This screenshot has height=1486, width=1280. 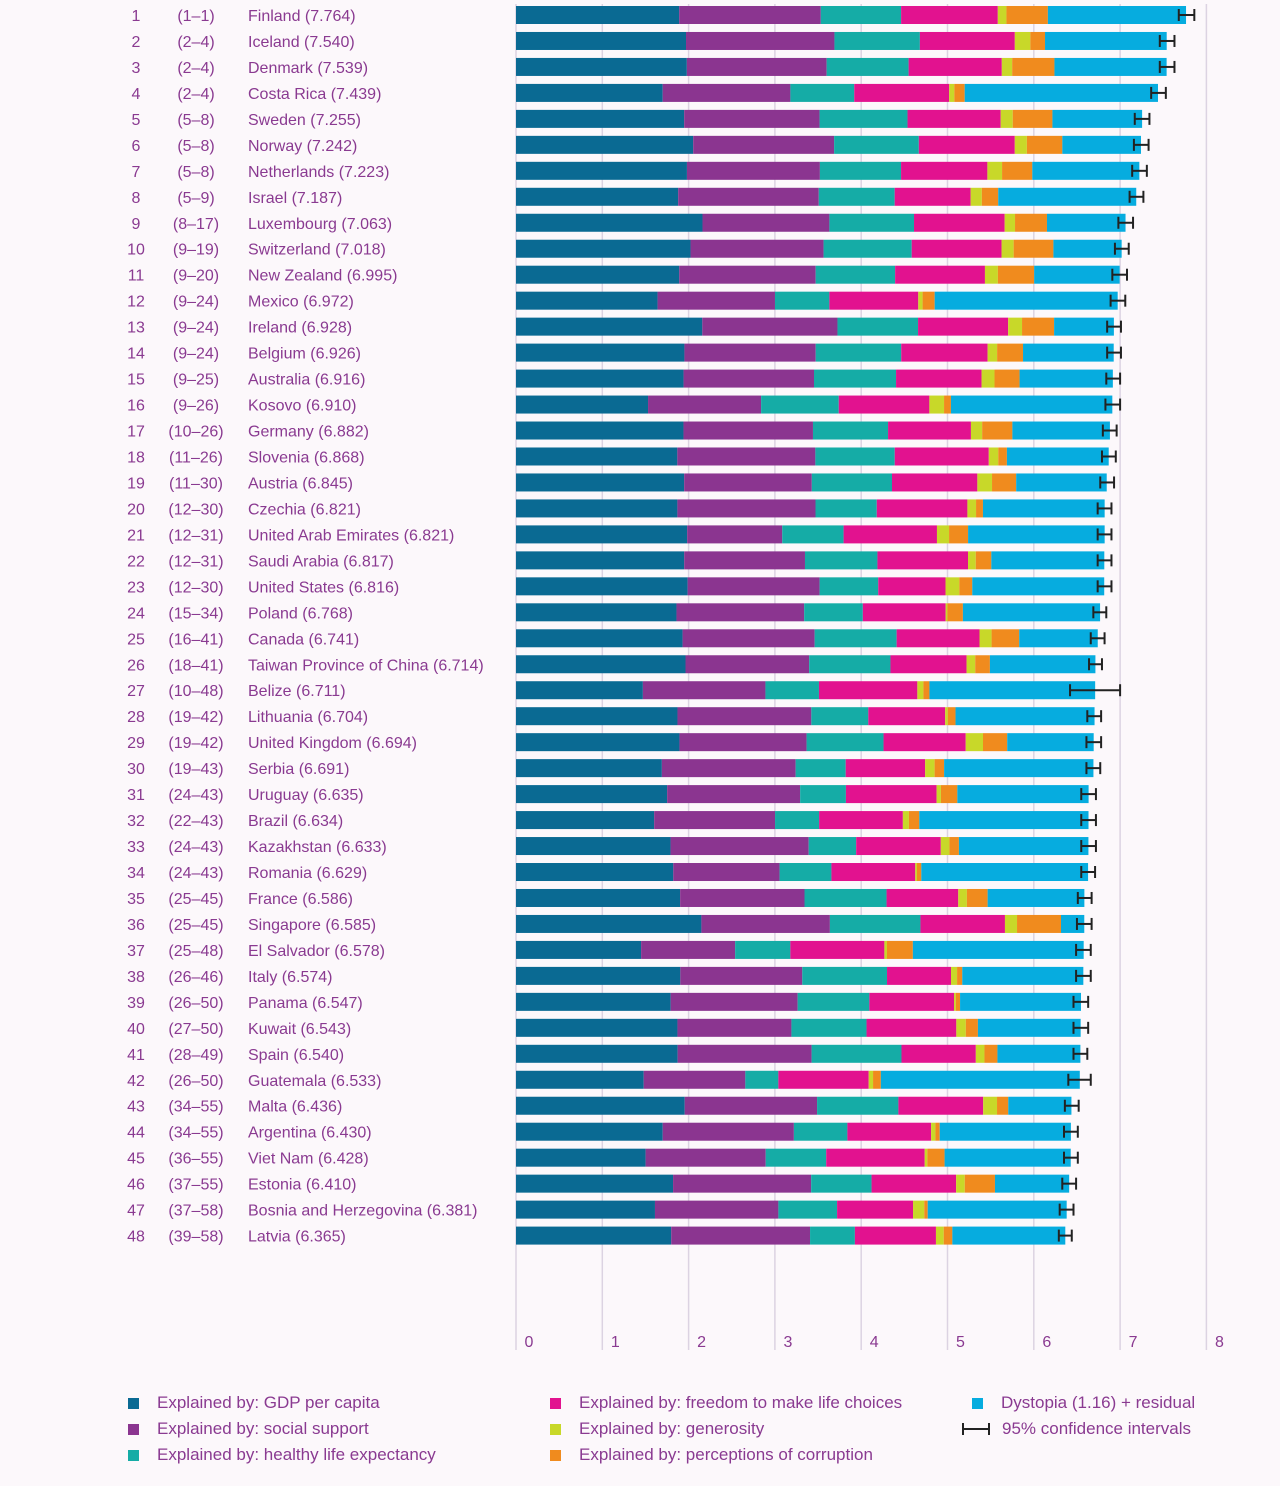 I want to click on chart-row: 45 (36–55) Viet Nam (6.428), so click(x=603, y=1158).